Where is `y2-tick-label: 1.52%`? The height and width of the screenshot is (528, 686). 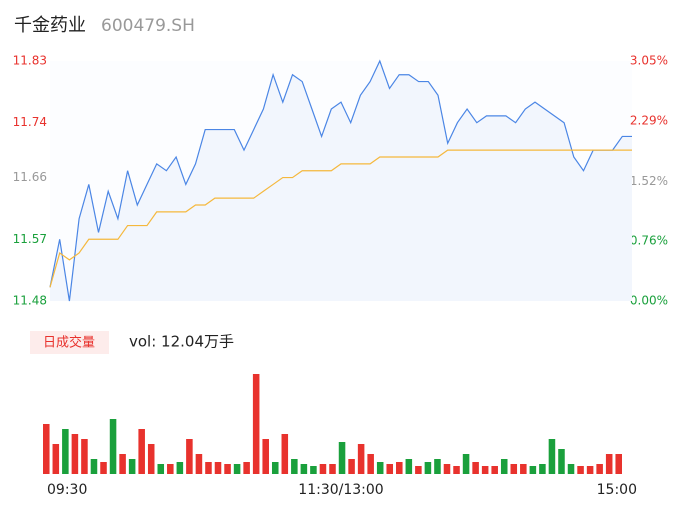
y2-tick-label: 1.52% is located at coordinates (649, 181).